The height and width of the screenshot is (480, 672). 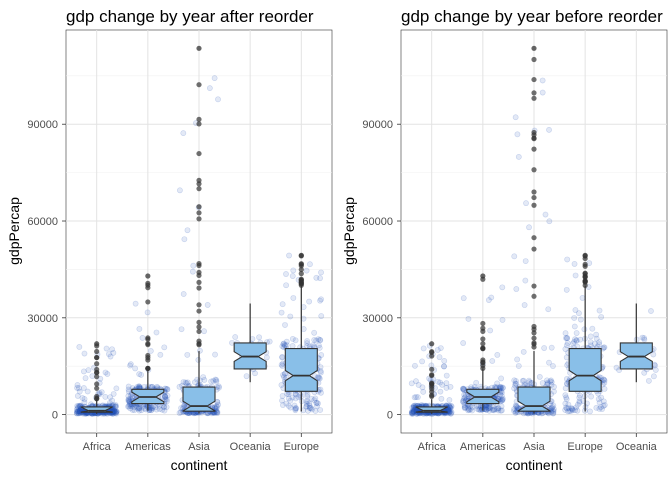 I want to click on box-europe, so click(x=585, y=332).